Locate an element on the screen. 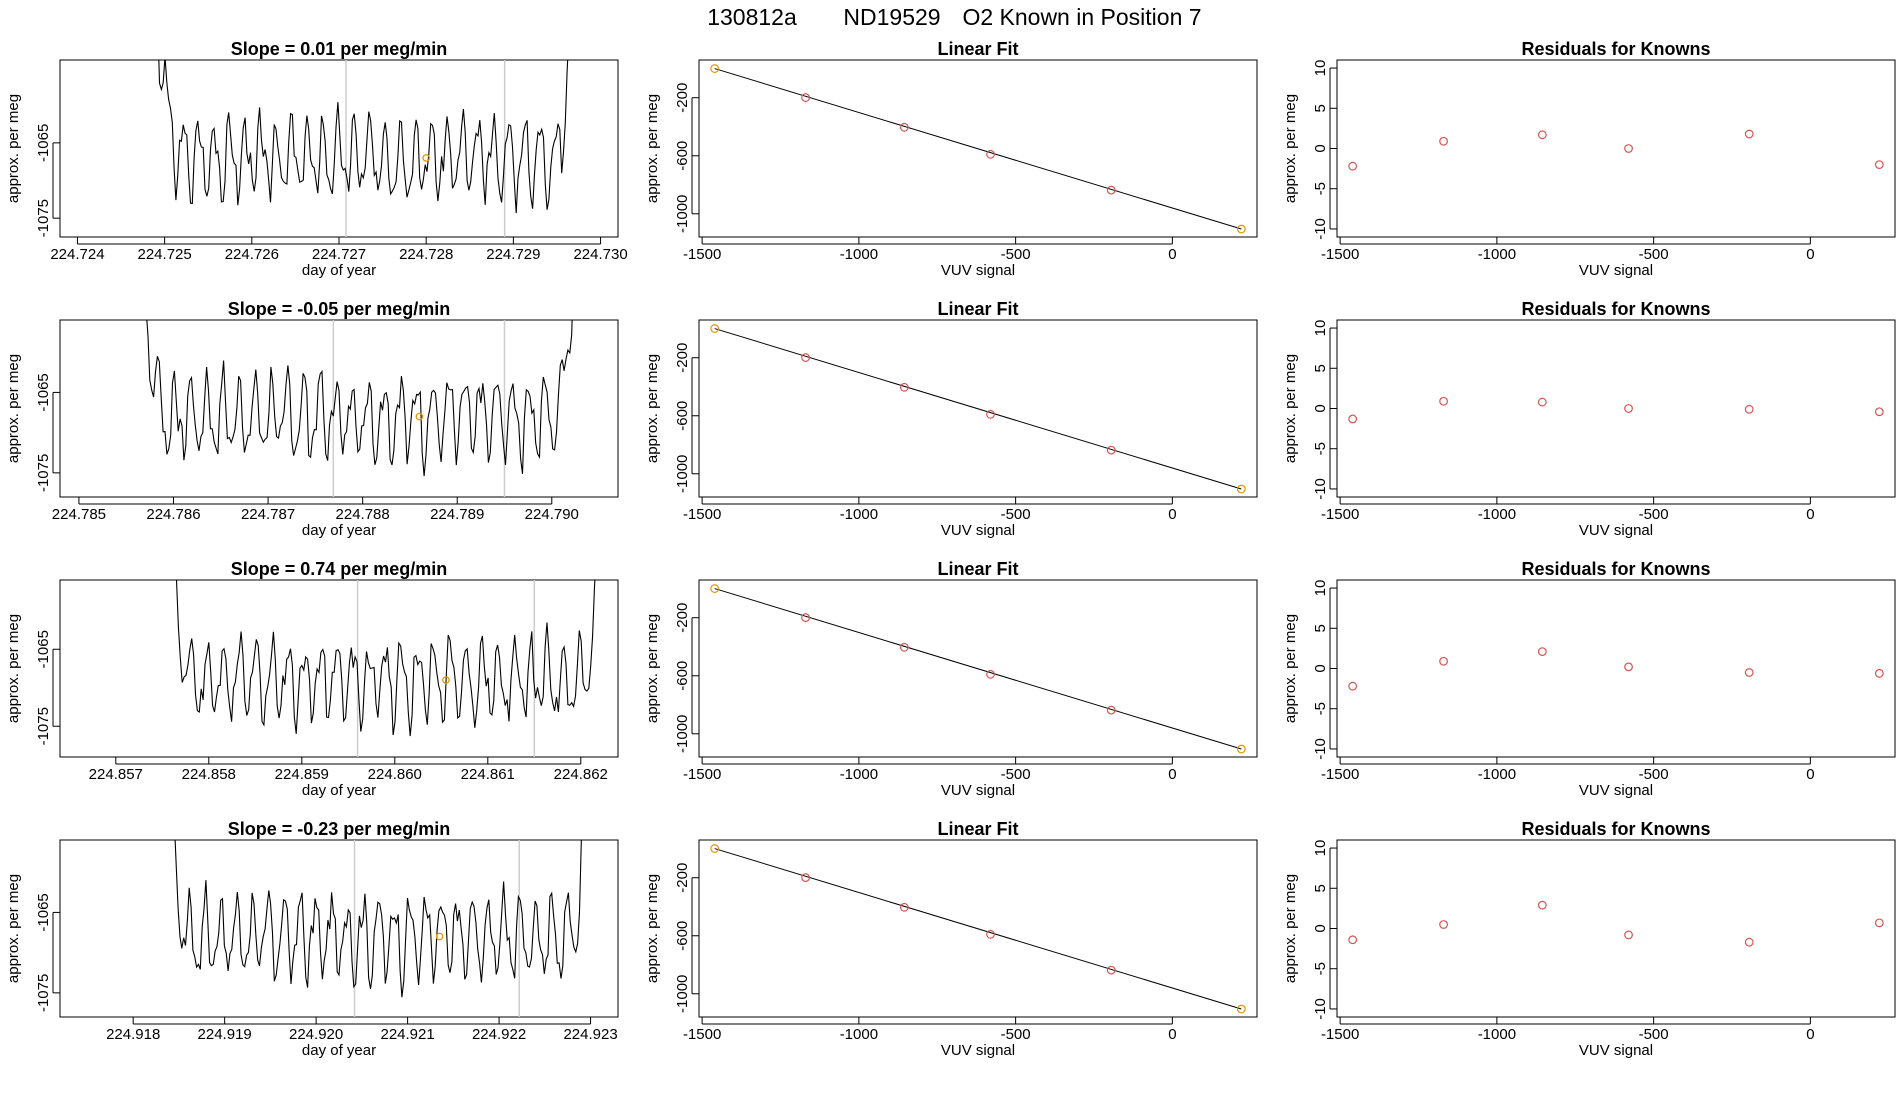 The height and width of the screenshot is (1100, 1900). x-tick-label: 224.922 is located at coordinates (499, 1034).